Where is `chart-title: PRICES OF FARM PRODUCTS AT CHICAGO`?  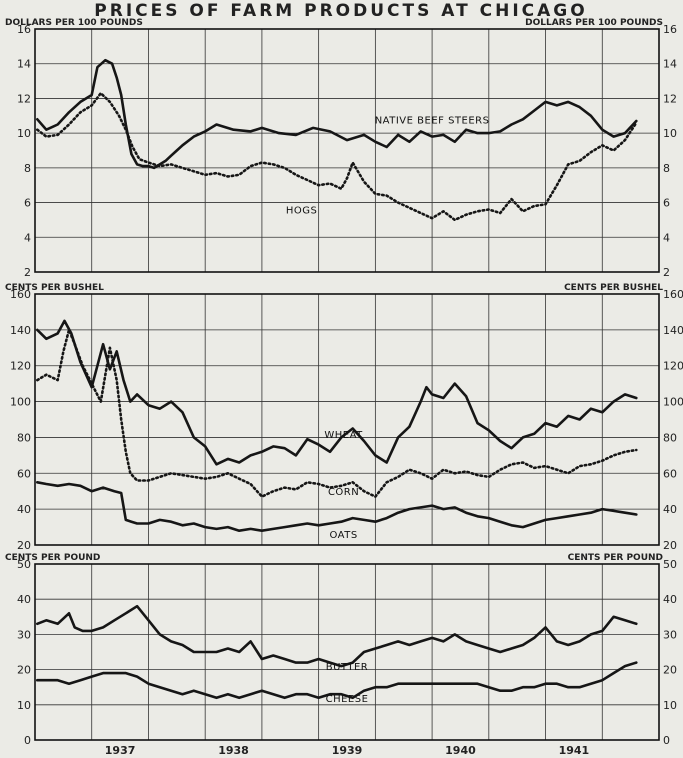
chart-title: PRICES OF FARM PRODUCTS AT CHICAGO is located at coordinates (340, 11).